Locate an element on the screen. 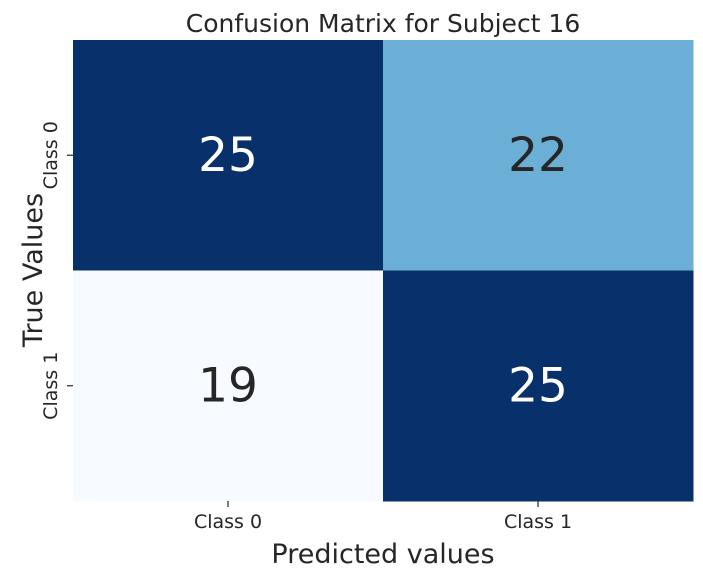 The height and width of the screenshot is (580, 703). y-tick-label: Class 1 is located at coordinates (51, 386).